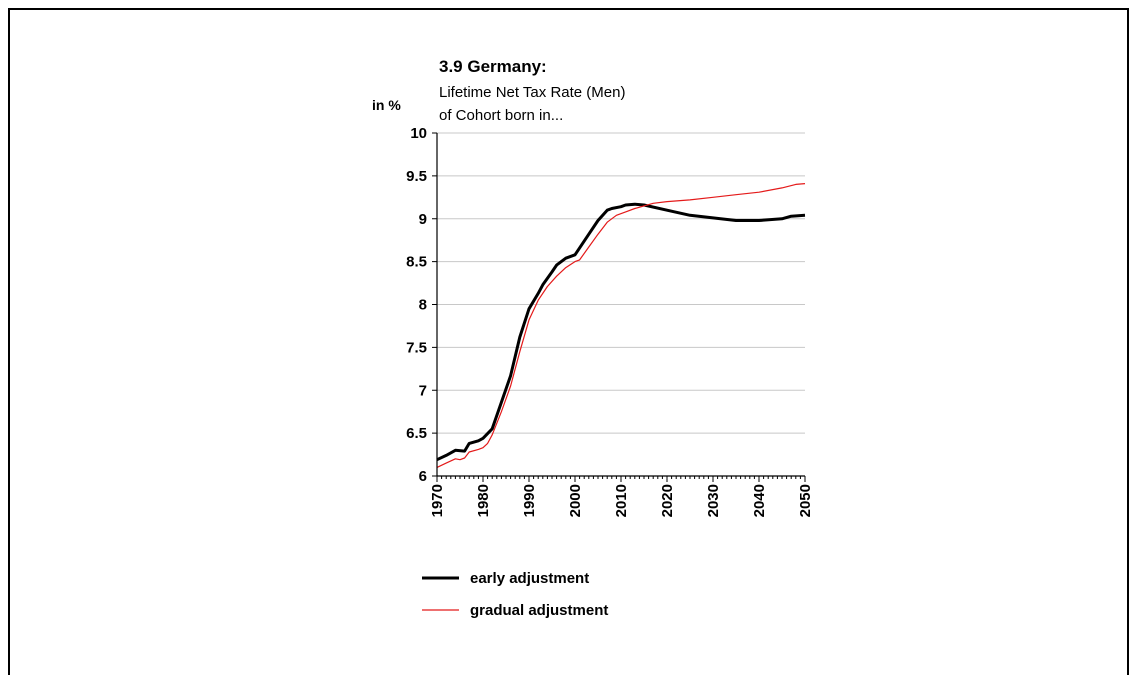 This screenshot has width=1131, height=675. Describe the element at coordinates (416, 262) in the screenshot. I see `y-tick-label: 8.5` at that location.